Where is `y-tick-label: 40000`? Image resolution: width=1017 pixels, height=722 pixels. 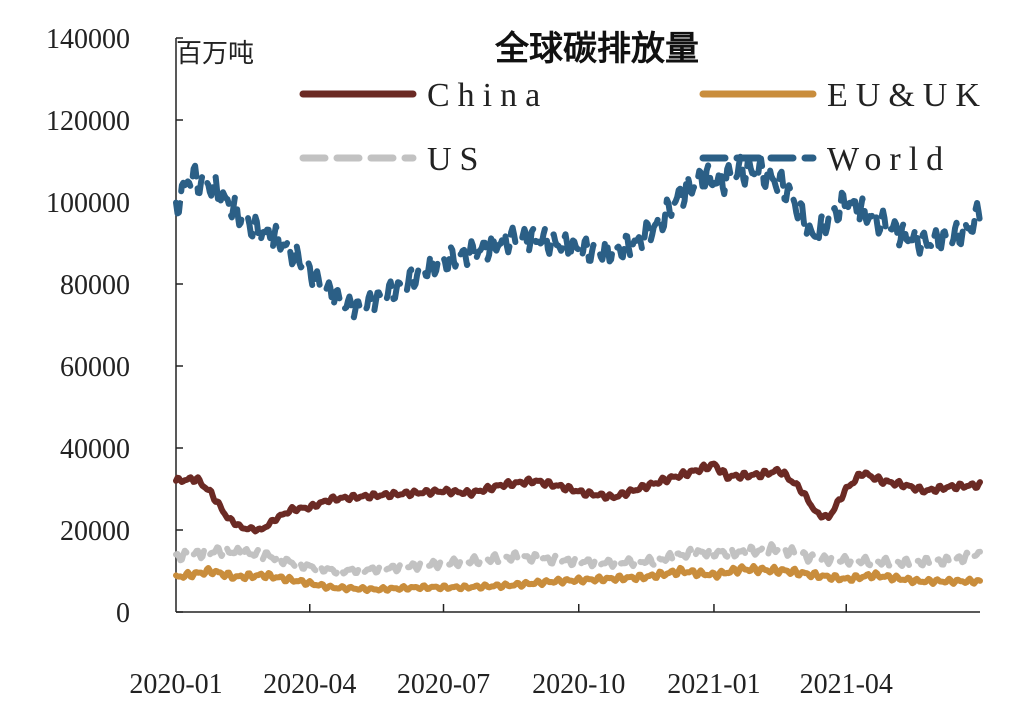
y-tick-label: 40000 is located at coordinates (95, 449).